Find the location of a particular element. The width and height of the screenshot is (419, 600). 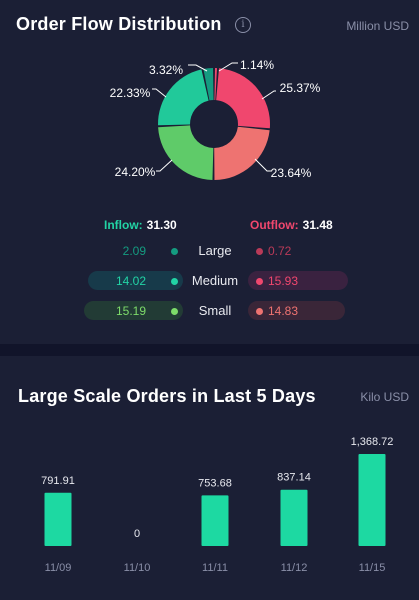

inflow-total: Inflow: 31.30 is located at coordinates (140, 225).